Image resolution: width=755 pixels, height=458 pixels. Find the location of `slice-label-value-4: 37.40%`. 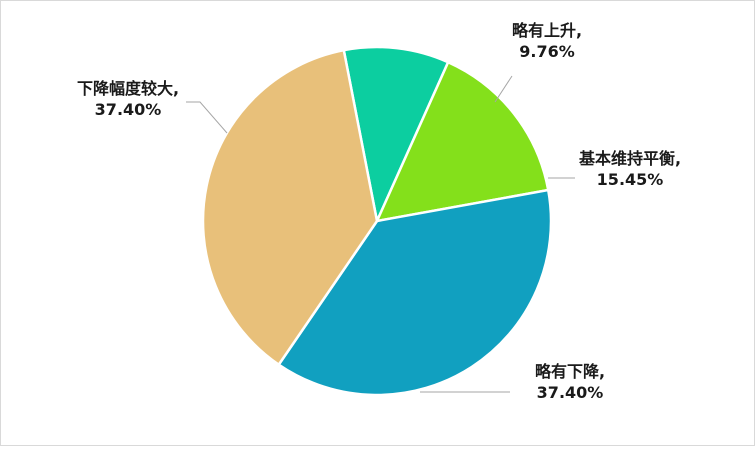

slice-label-value-4: 37.40% is located at coordinates (128, 109).